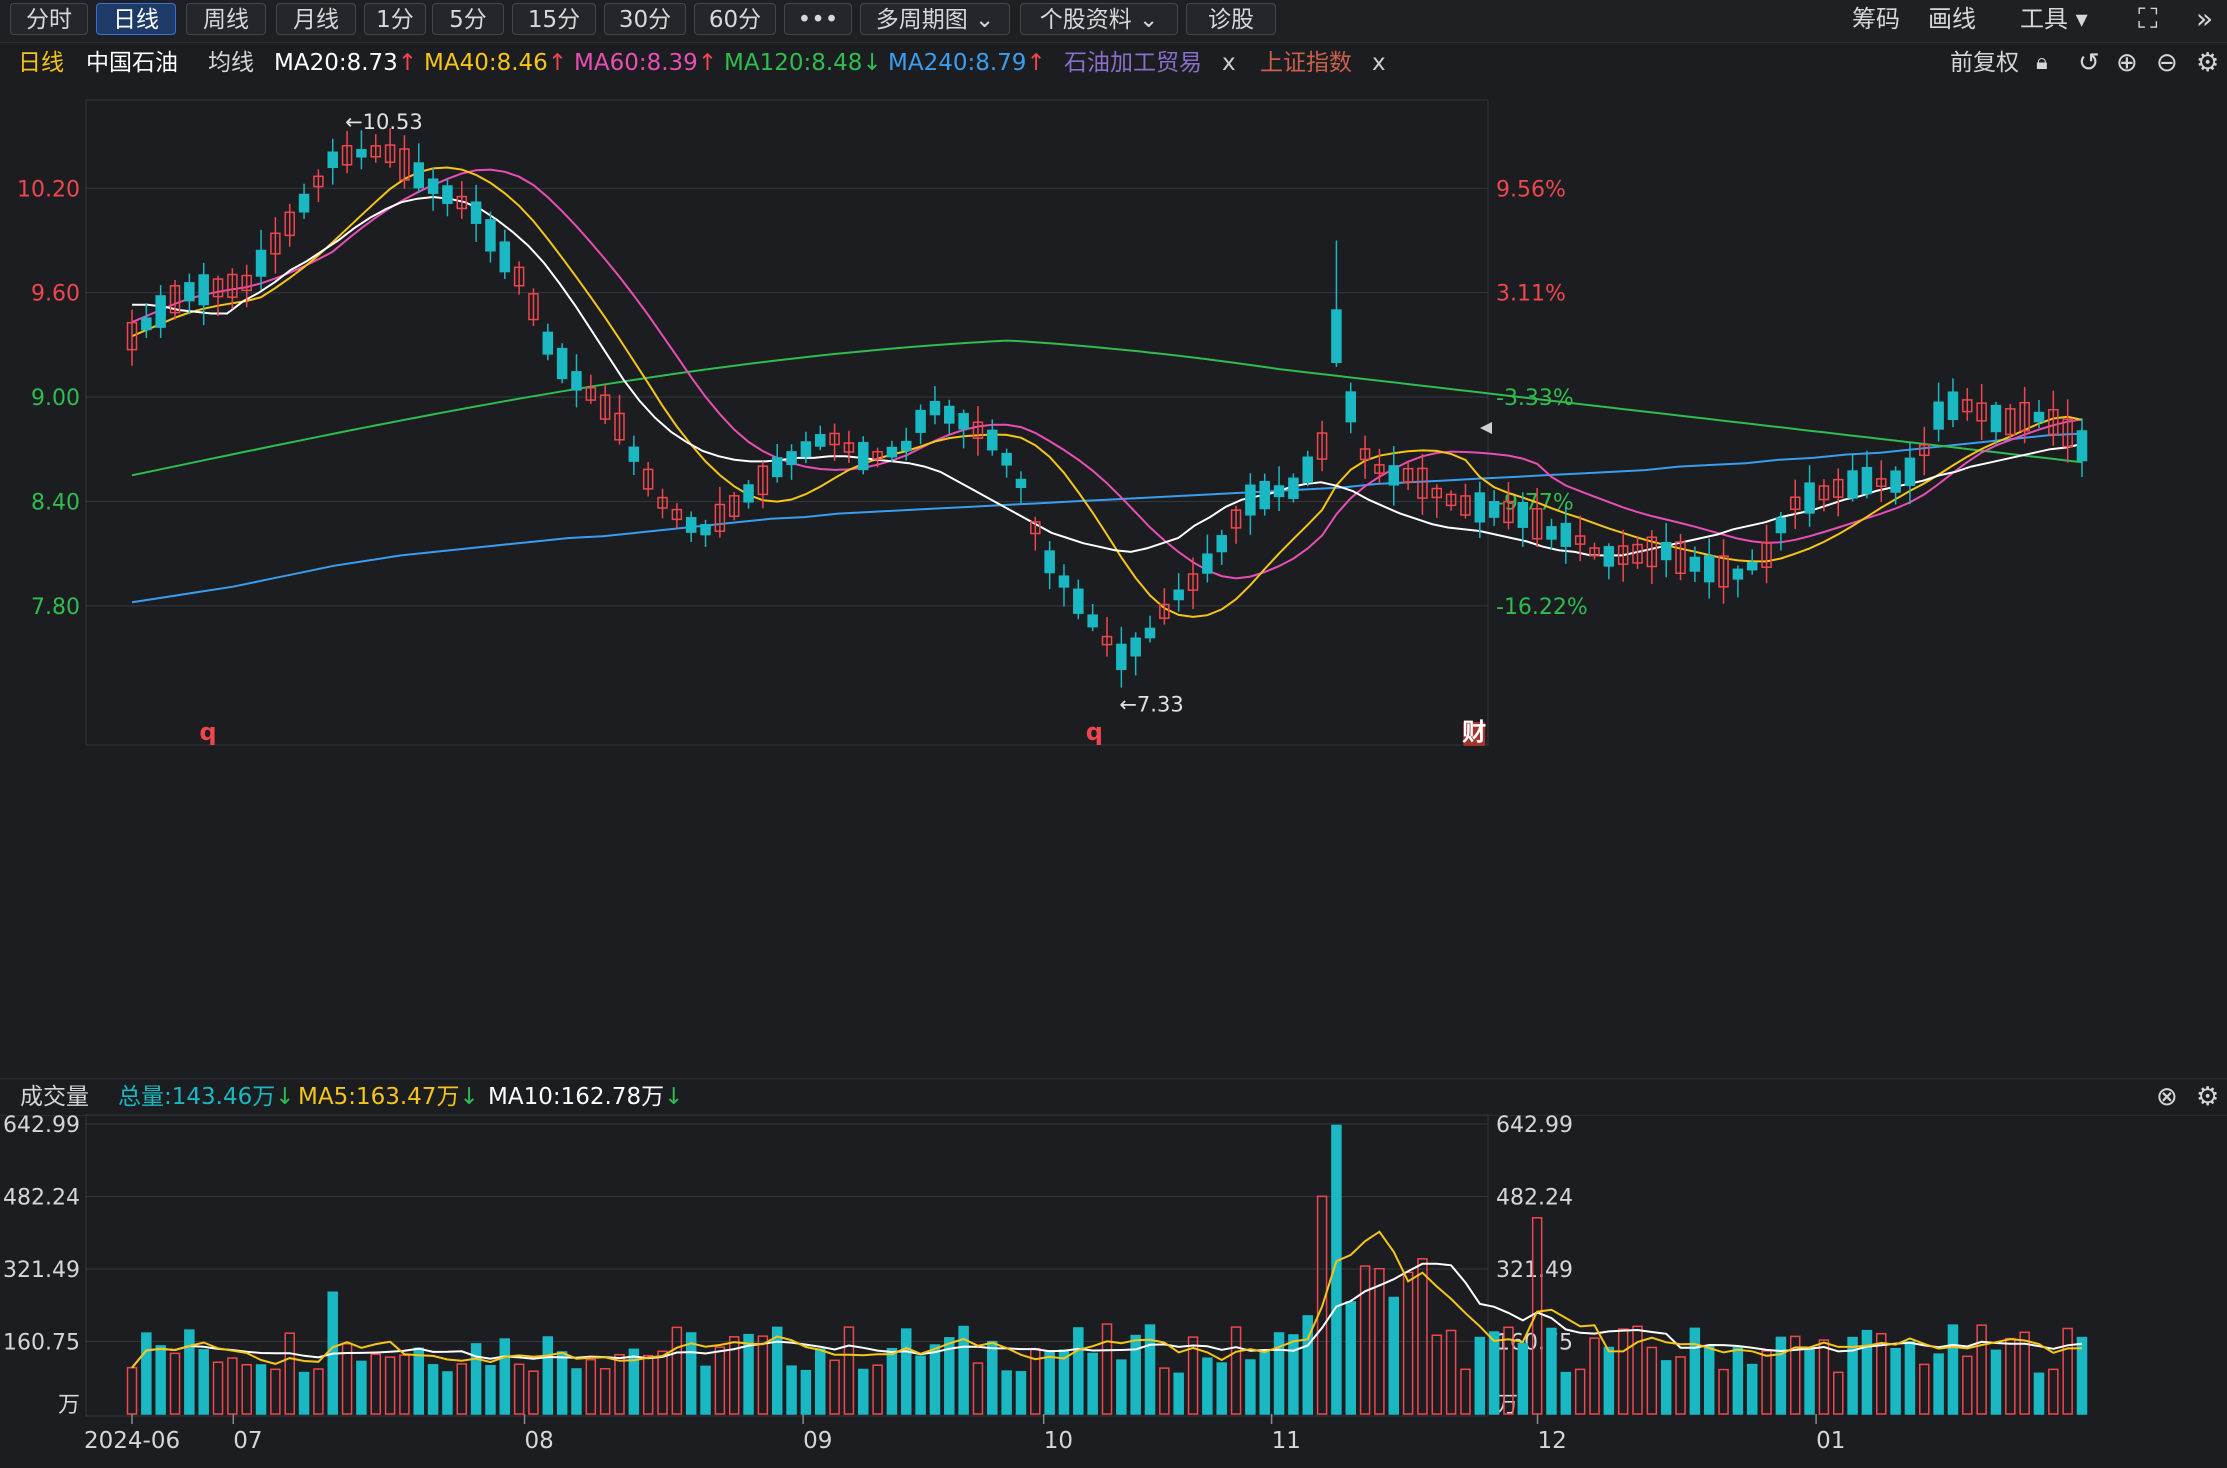 The width and height of the screenshot is (2227, 1468). Describe the element at coordinates (1984, 63) in the screenshot. I see `adjust-mode: 前复权` at that location.